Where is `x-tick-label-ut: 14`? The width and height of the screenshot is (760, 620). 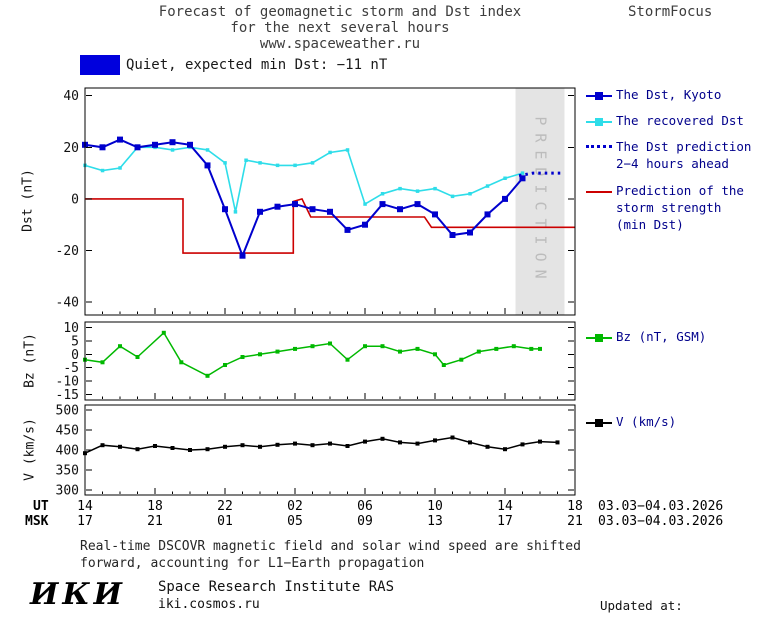 x-tick-label-ut: 14 is located at coordinates (505, 506).